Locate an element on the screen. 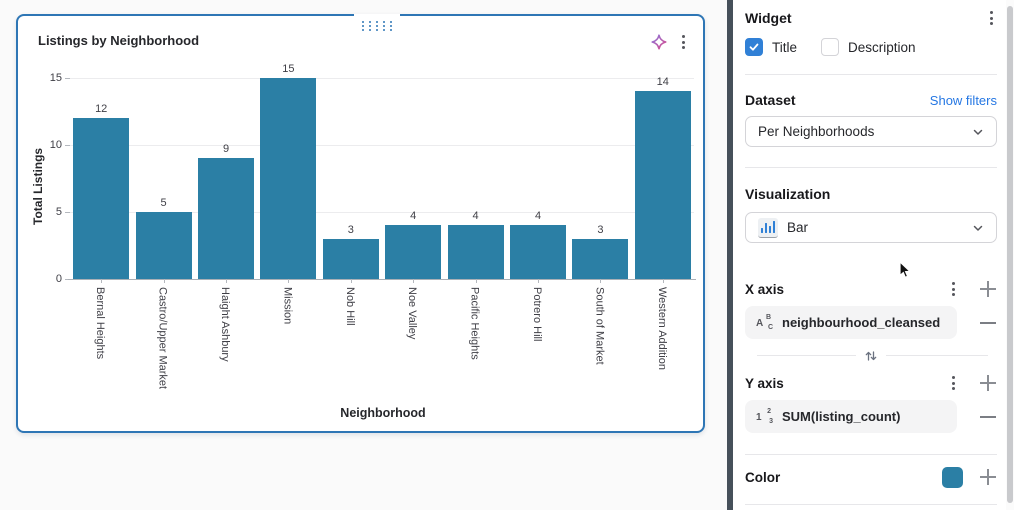 This screenshot has height=510, width=1014. panel-scrollbar is located at coordinates (1010, 255).